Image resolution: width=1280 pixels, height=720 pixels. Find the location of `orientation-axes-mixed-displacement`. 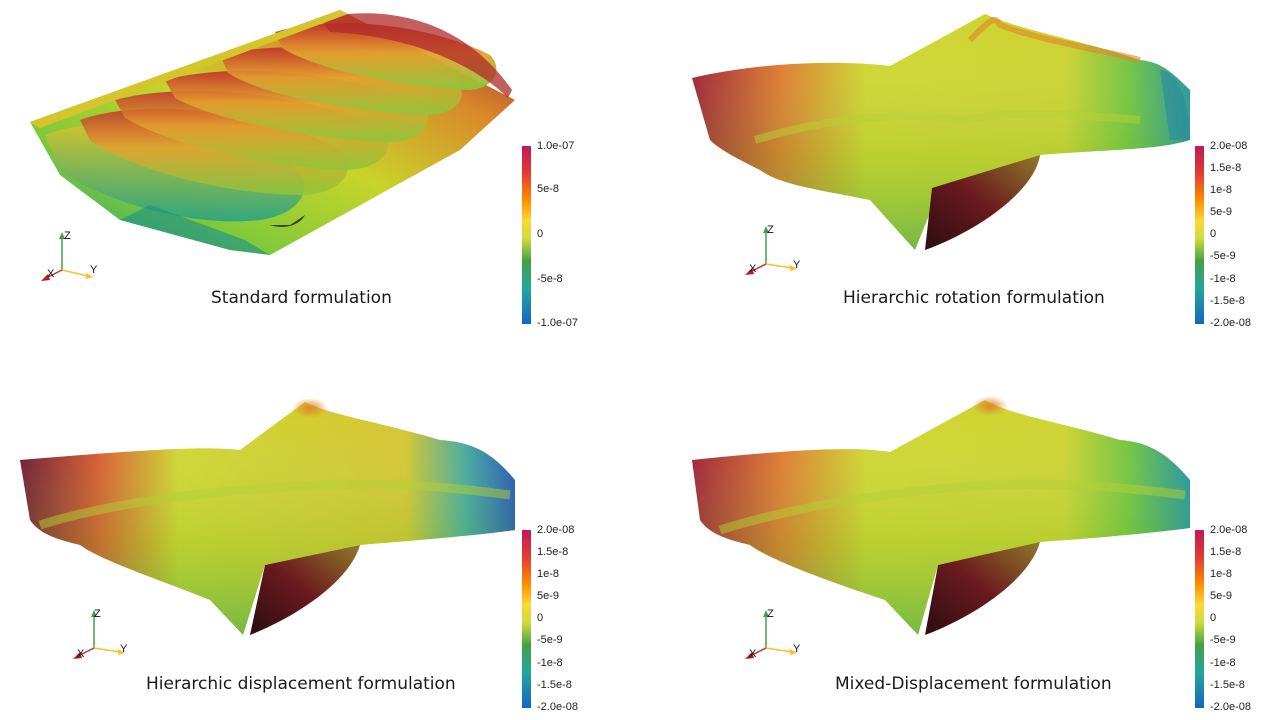

orientation-axes-mixed-displacement is located at coordinates (771, 634).